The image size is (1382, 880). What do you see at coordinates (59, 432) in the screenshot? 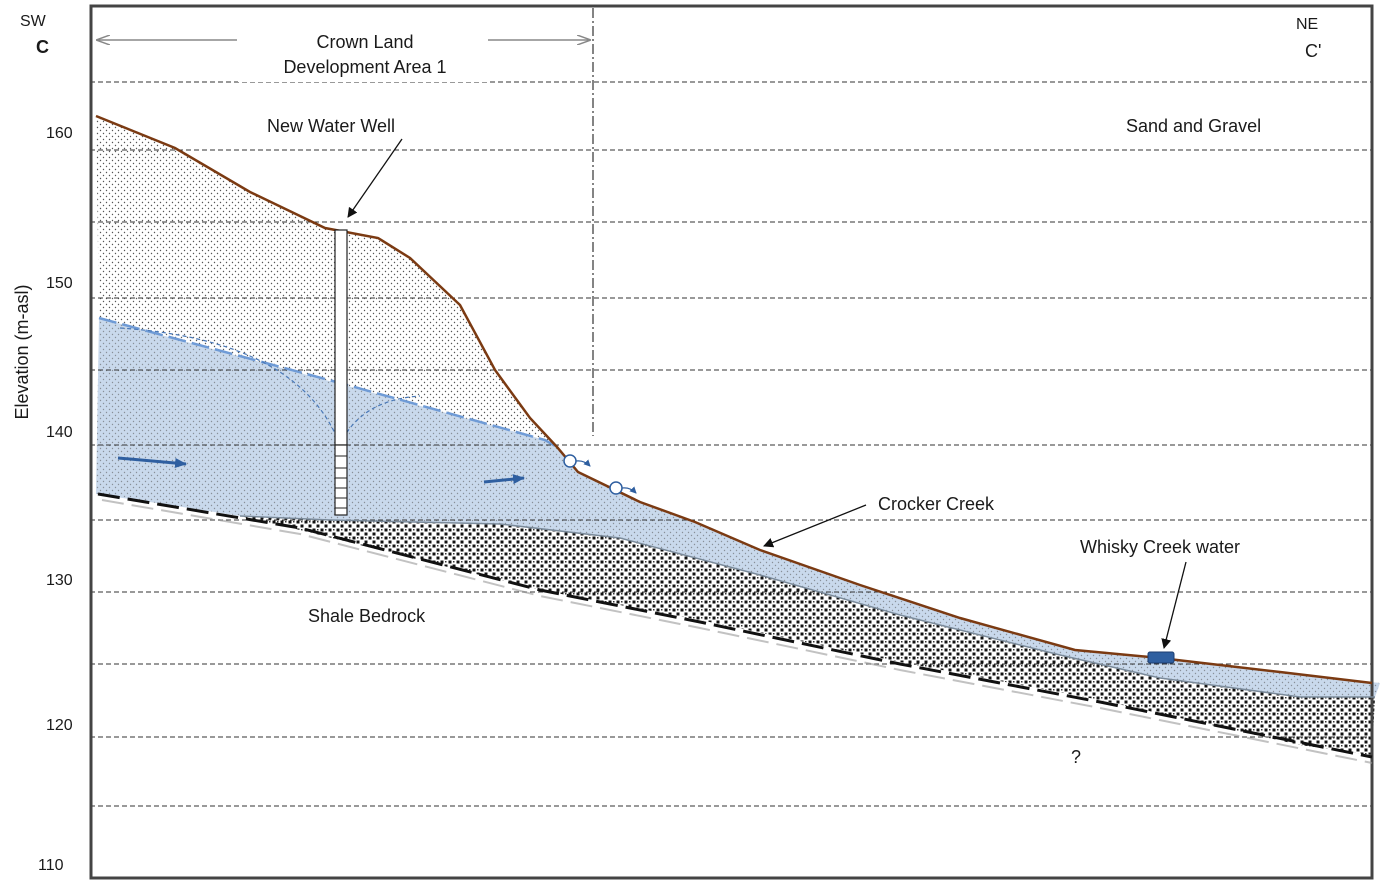
I see `y-tick-140: 140` at bounding box center [59, 432].